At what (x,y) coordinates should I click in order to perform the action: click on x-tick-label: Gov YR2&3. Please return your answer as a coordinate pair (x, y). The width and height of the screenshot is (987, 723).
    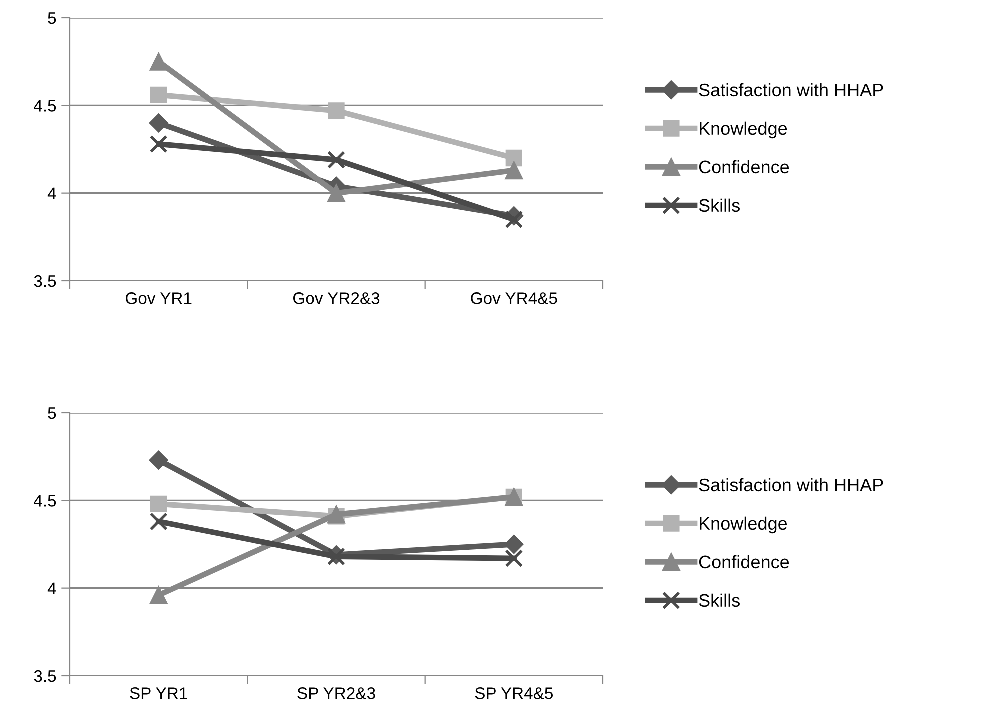
    Looking at the image, I should click on (336, 298).